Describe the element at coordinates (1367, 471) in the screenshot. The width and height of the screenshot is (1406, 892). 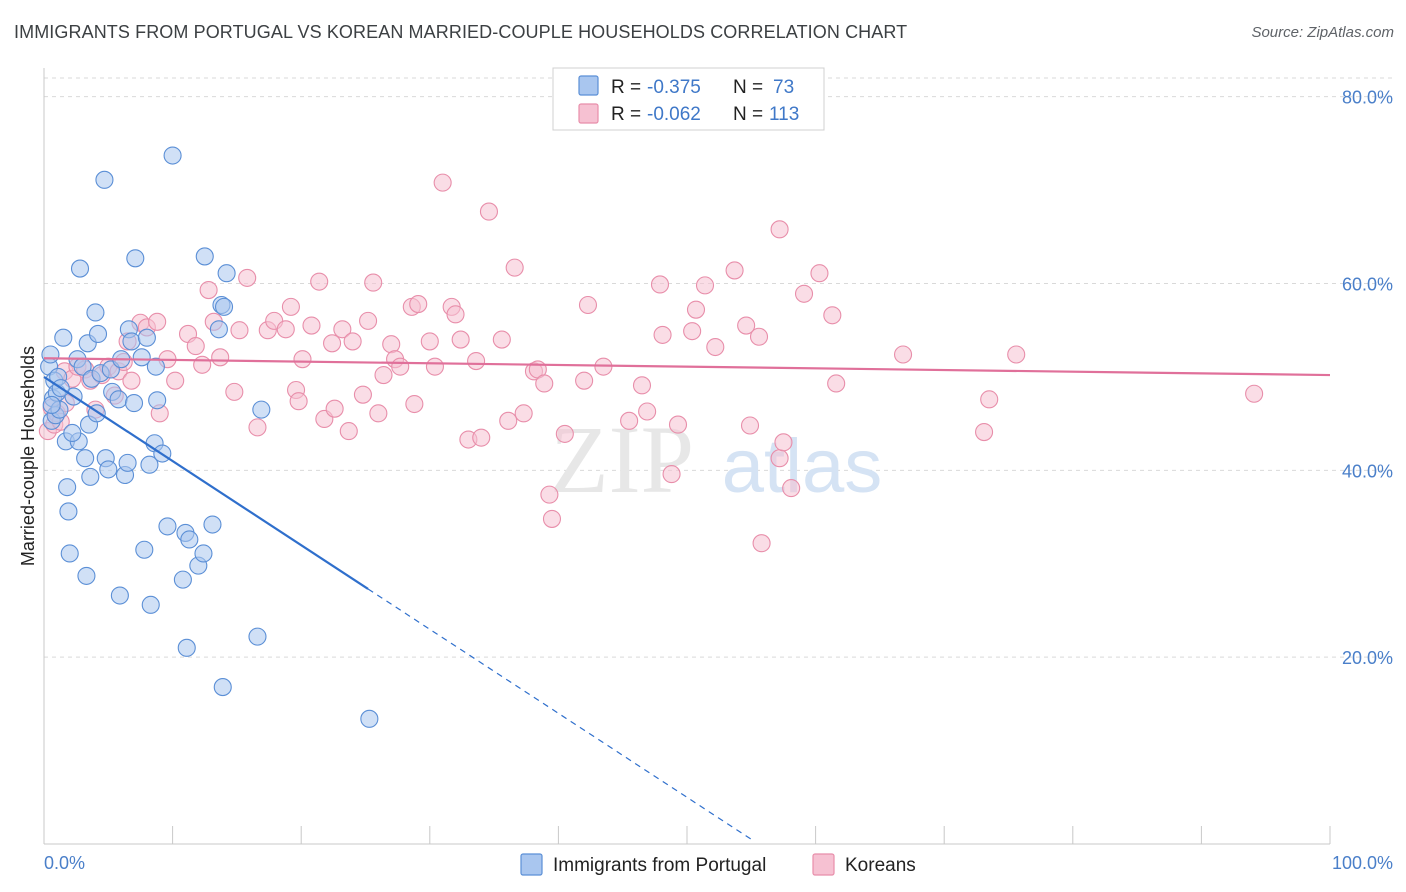
I see `y-tick-label: 40.0%` at that location.